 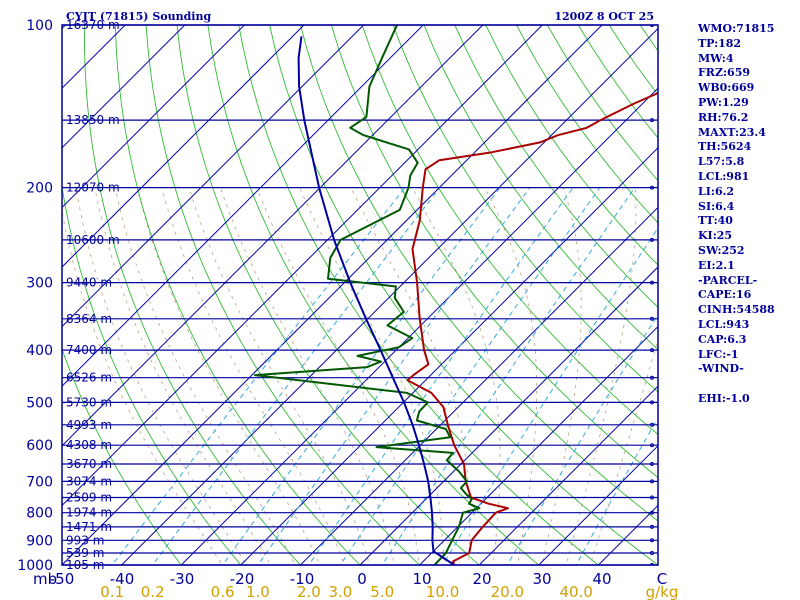 What do you see at coordinates (732, 132) in the screenshot?
I see `index-item: MAXT:23.4` at bounding box center [732, 132].